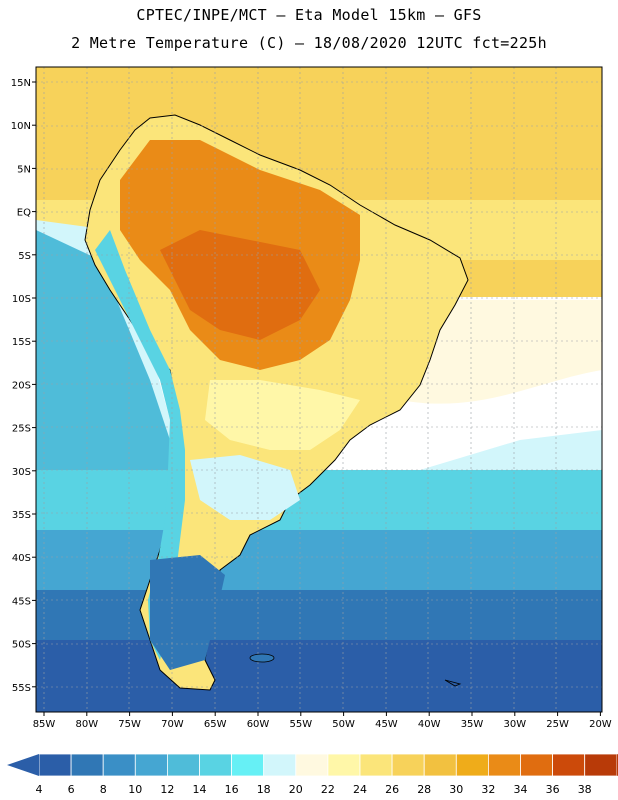 The image size is (618, 800). Describe the element at coordinates (23, 765) in the screenshot. I see `colorbar-low-arrow` at that location.